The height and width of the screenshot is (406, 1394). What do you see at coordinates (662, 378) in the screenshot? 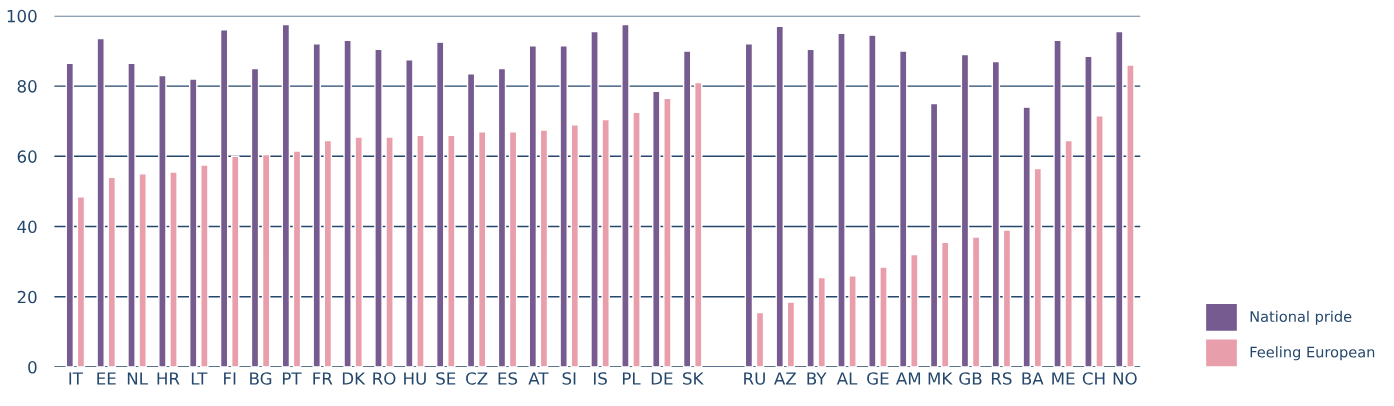
I see `x-tick-label: DE` at bounding box center [662, 378].